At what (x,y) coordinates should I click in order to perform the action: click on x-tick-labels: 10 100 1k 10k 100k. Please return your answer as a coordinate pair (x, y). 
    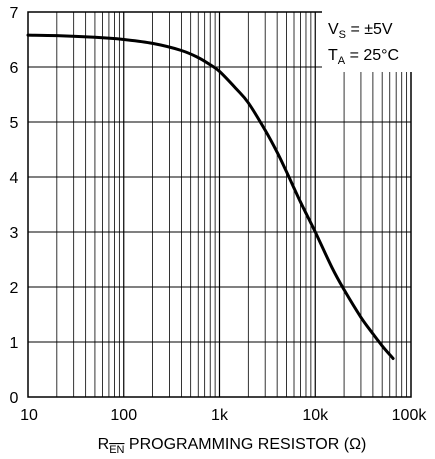
    Looking at the image, I should click on (223, 415).